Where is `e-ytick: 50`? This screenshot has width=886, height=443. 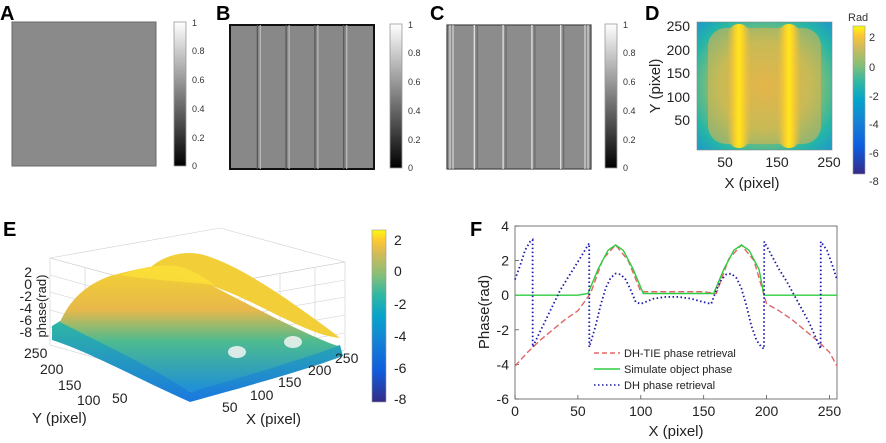 e-ytick: 50 is located at coordinates (120, 398).